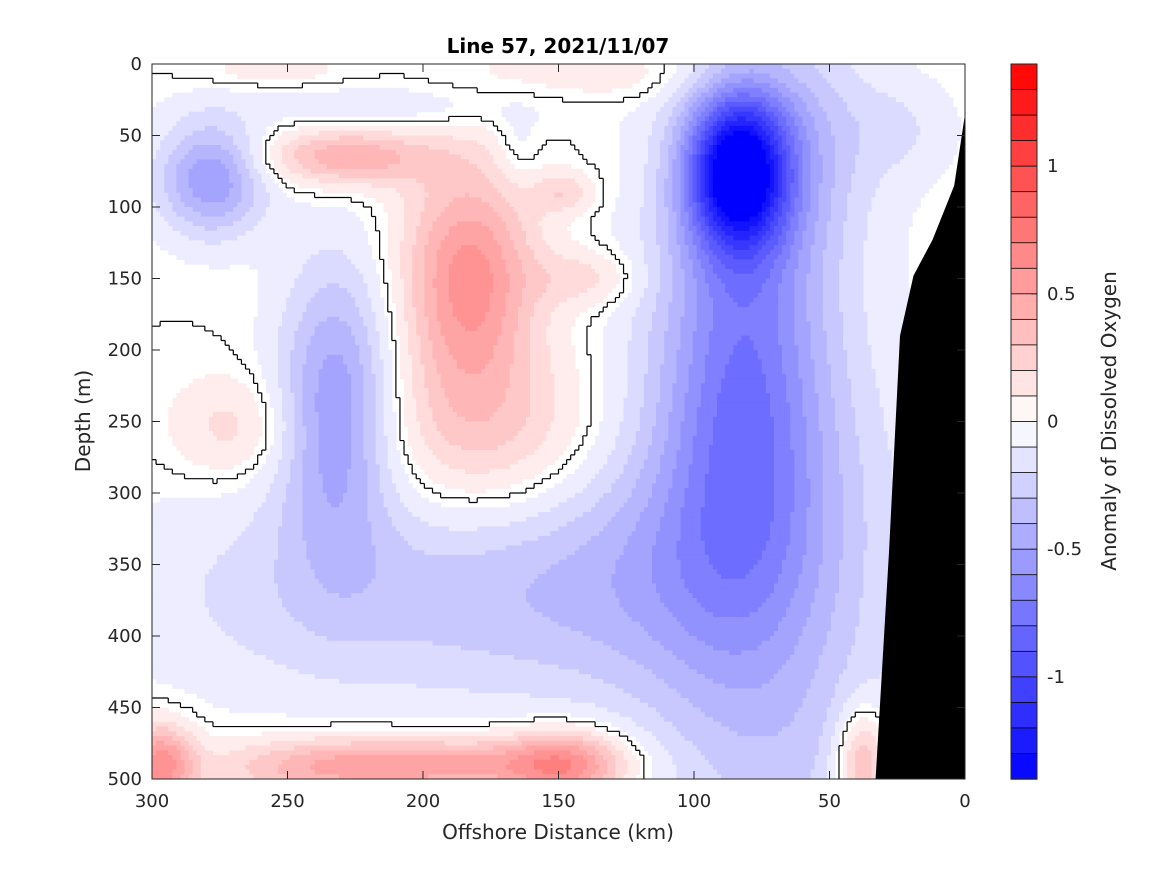 The width and height of the screenshot is (1167, 875). Describe the element at coordinates (1024, 664) in the screenshot. I see `colorbar-band` at that location.